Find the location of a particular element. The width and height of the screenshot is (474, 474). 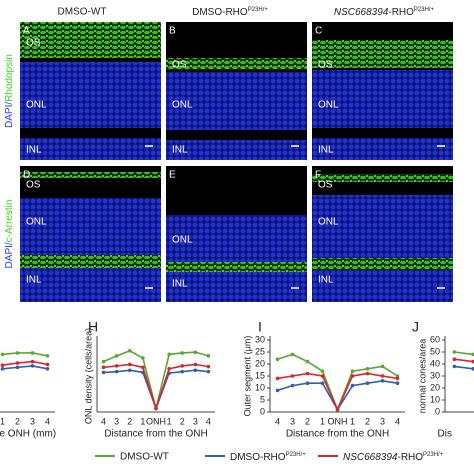

panel-label: A is located at coordinates (26, 31).